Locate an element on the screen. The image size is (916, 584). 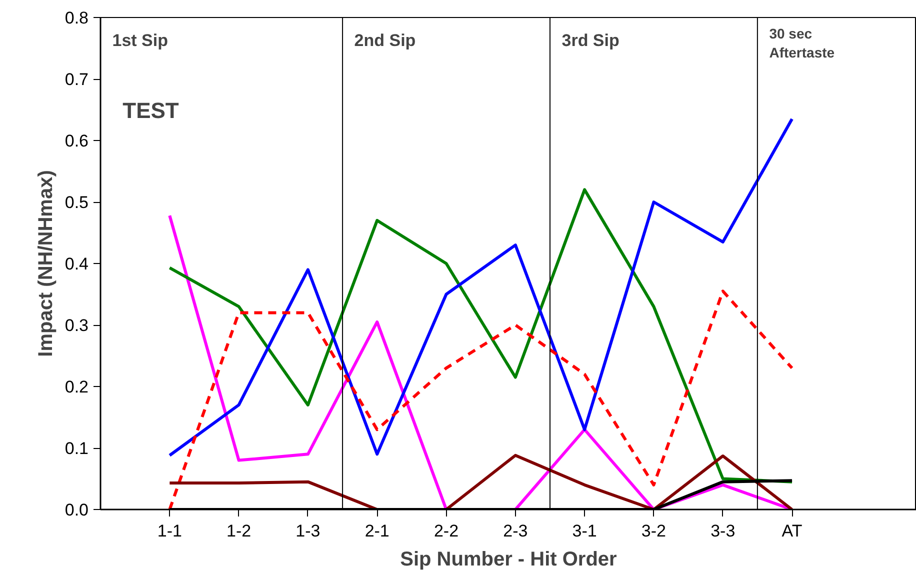
y-tick-label: 0.7 is located at coordinates (76, 79).